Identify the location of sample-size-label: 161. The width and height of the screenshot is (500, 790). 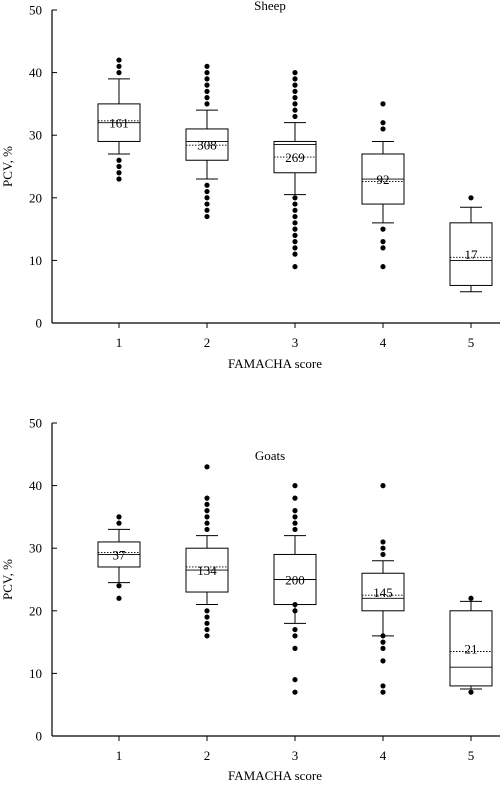
(119, 123).